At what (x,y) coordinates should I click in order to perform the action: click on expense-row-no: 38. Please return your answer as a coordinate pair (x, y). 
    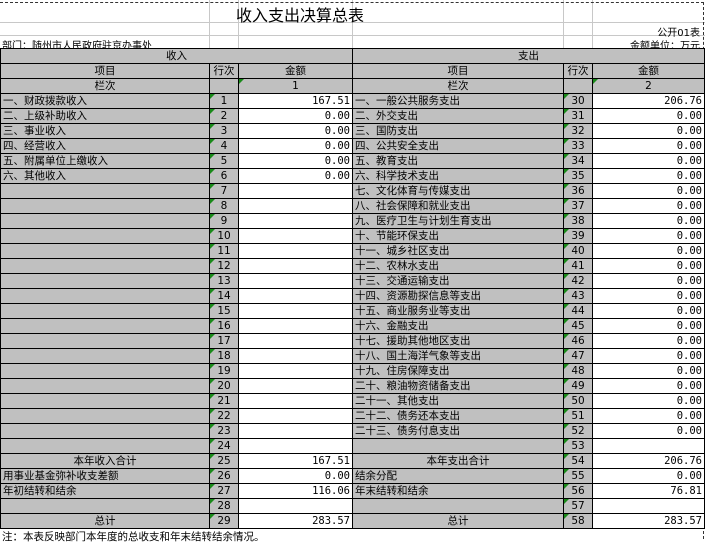
    Looking at the image, I should click on (578, 221).